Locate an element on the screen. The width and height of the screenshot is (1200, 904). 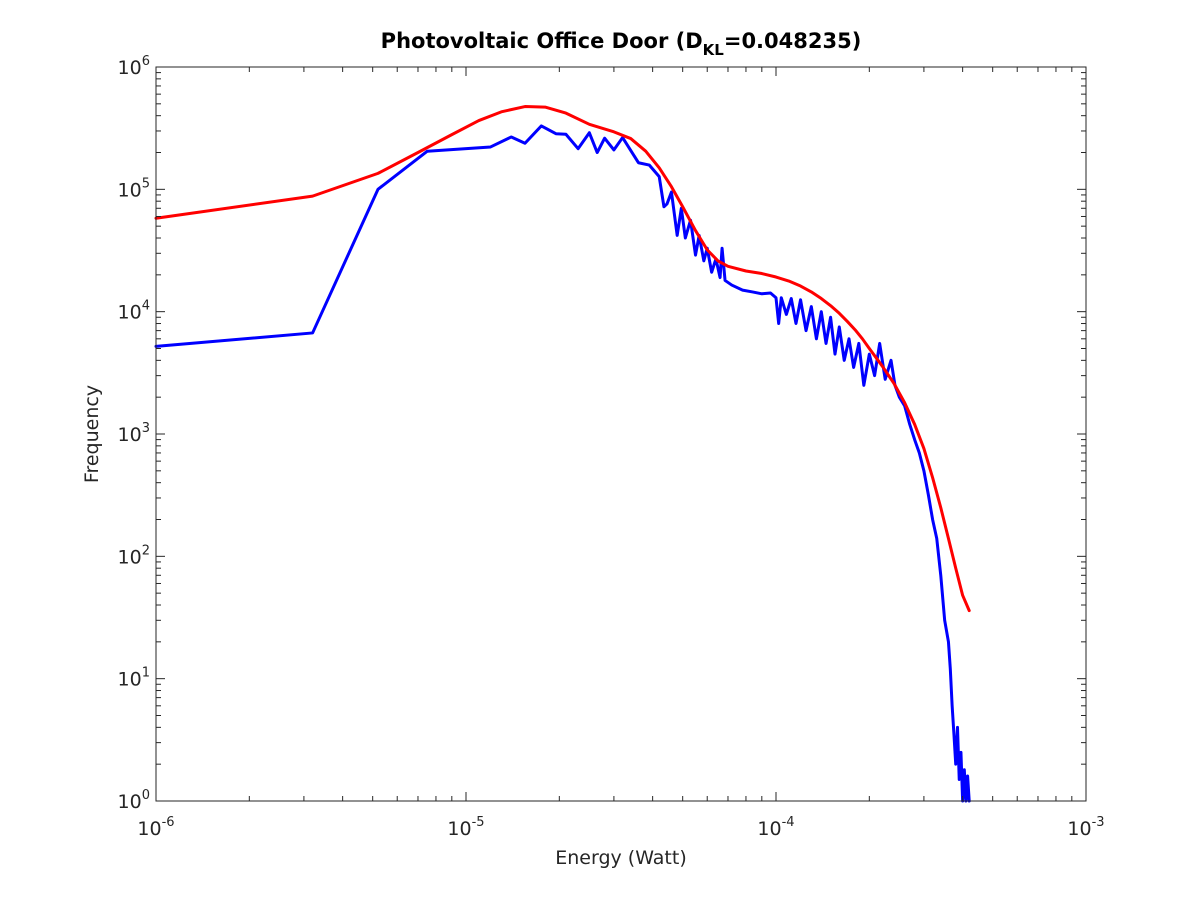
chart-title-main: Photovoltaic Office Door (D is located at coordinates (542, 41).